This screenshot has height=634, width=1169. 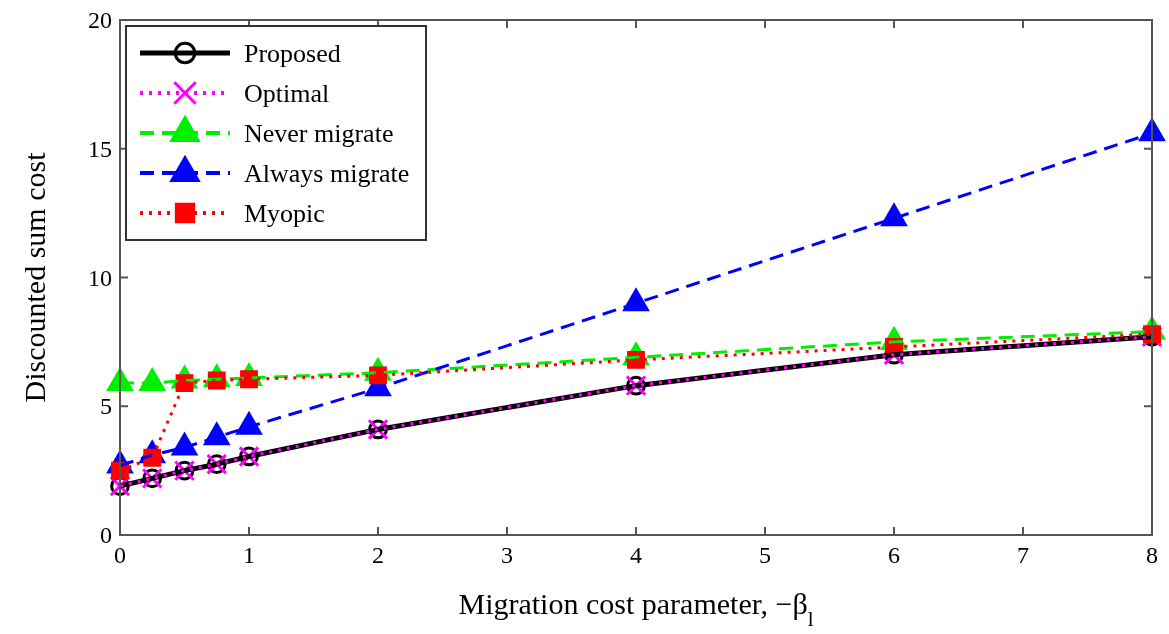 I want to click on y-tick-label: 5, so click(x=106, y=406).